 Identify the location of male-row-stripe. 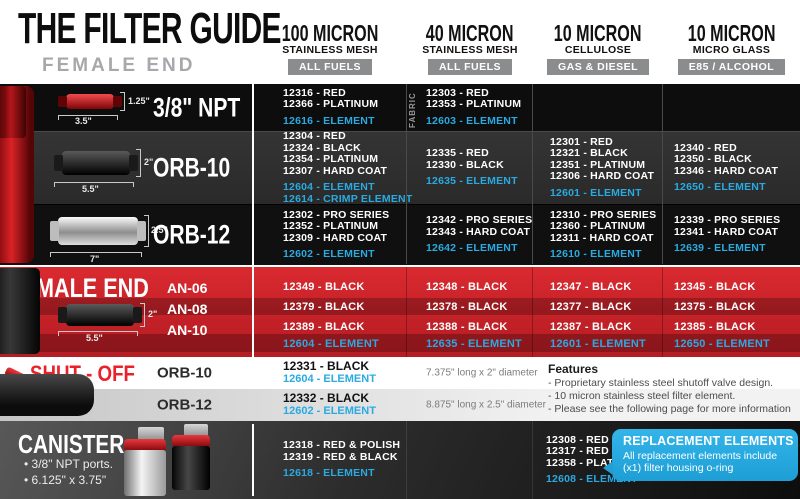
(400, 343).